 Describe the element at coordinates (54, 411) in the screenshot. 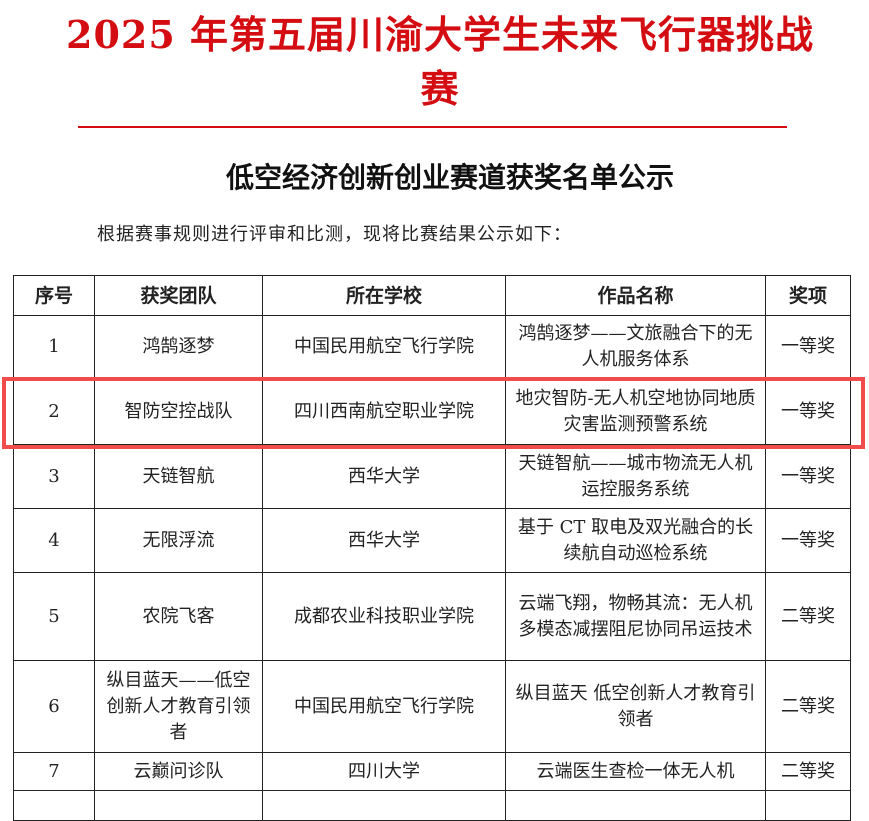

I see `cell-no: 2` at that location.